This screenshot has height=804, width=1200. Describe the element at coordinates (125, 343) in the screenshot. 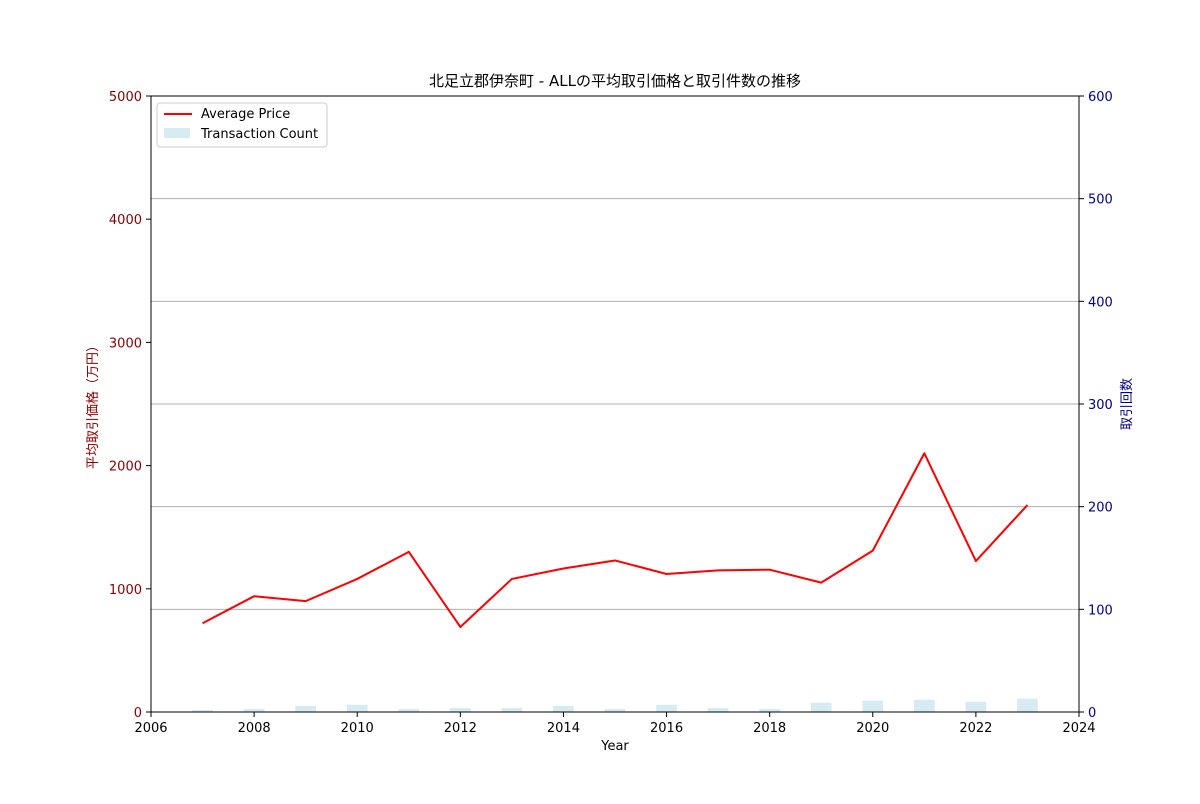

I see `y-left-tick-label: 3000` at that location.